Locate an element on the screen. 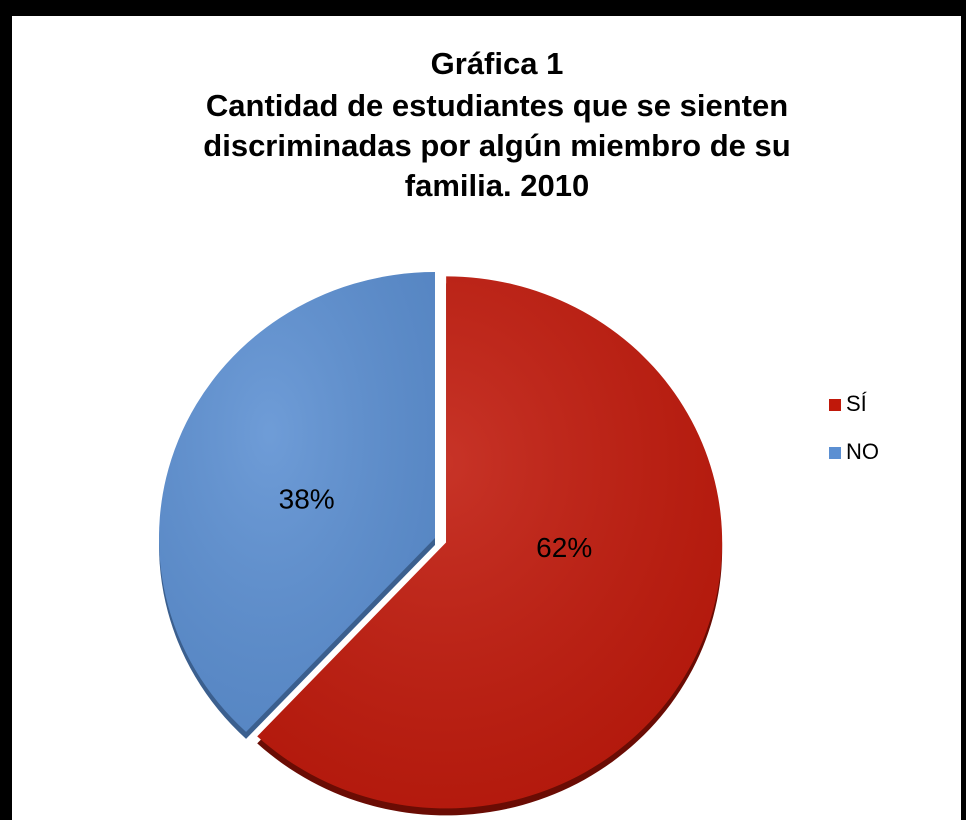 This screenshot has width=966, height=820. title-line: discriminadas por algún miembro de su is located at coordinates (496, 145).